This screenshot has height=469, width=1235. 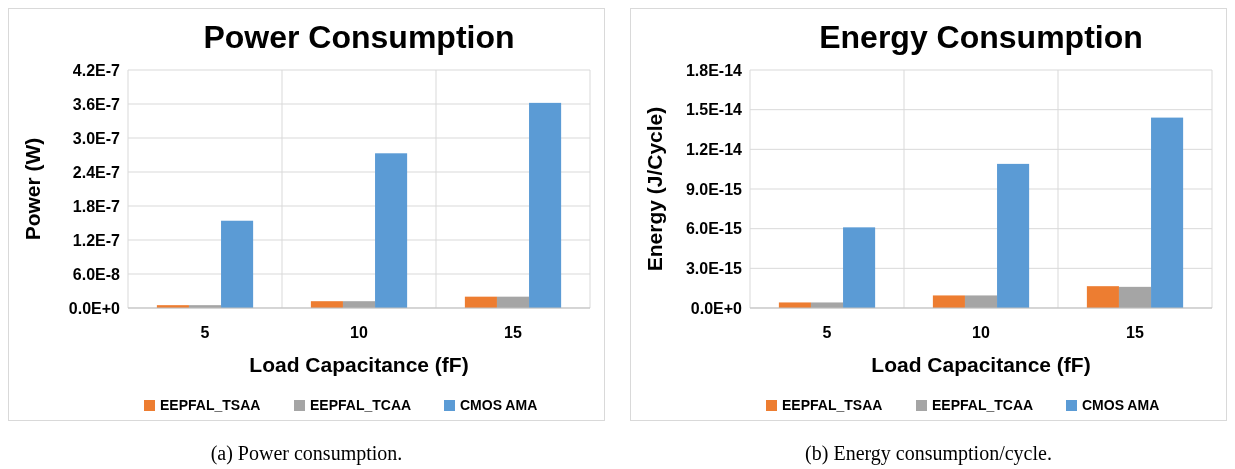 What do you see at coordinates (96, 206) in the screenshot?
I see `y-tick-label: 1.8E-7` at bounding box center [96, 206].